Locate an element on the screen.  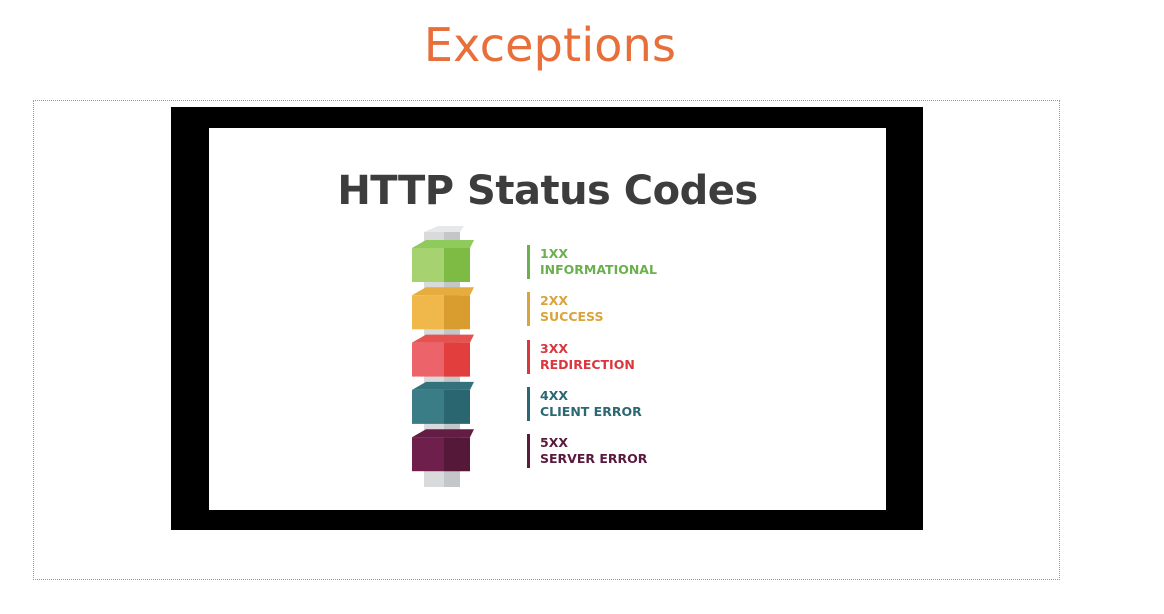
status-block-stack-illustration is located at coordinates (443, 356).